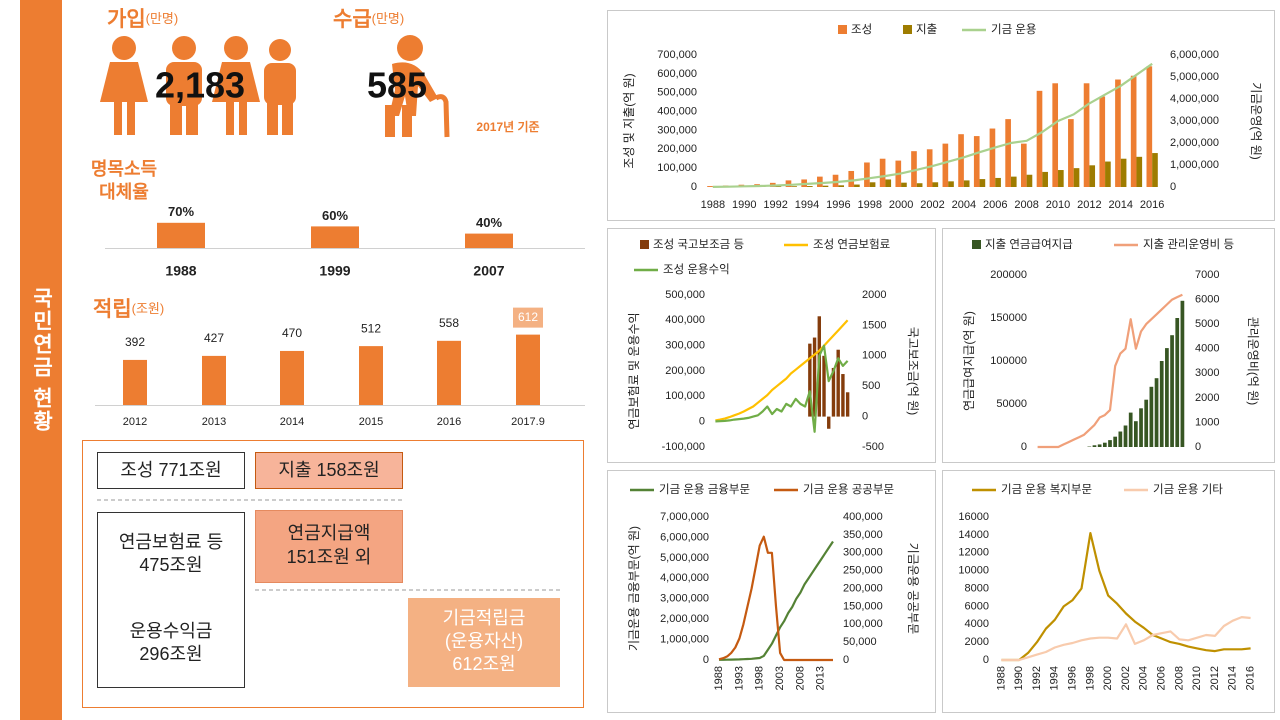 This screenshot has height=720, width=1280. Describe the element at coordinates (484, 618) in the screenshot. I see `reserve: 기금적립금` at that location.